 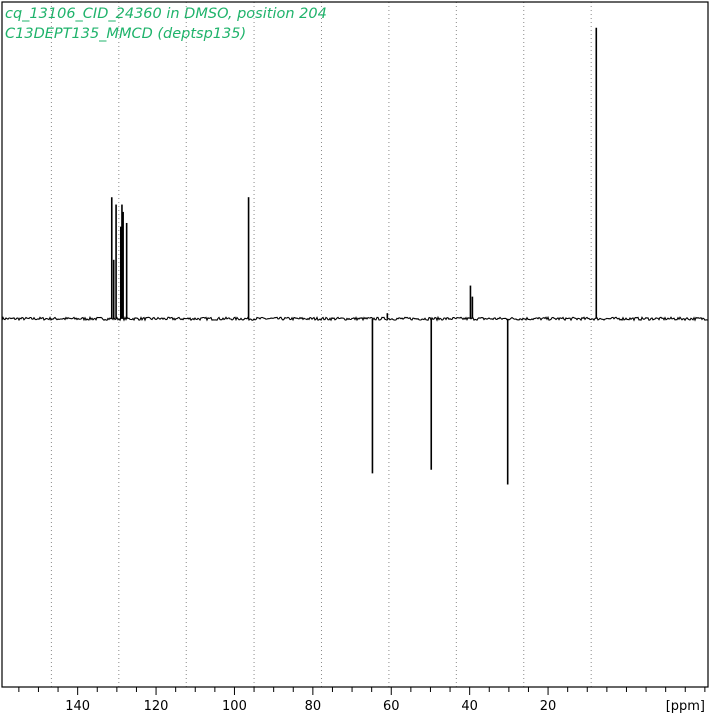 I want to click on x-tick-label: 40, so click(x=469, y=706).